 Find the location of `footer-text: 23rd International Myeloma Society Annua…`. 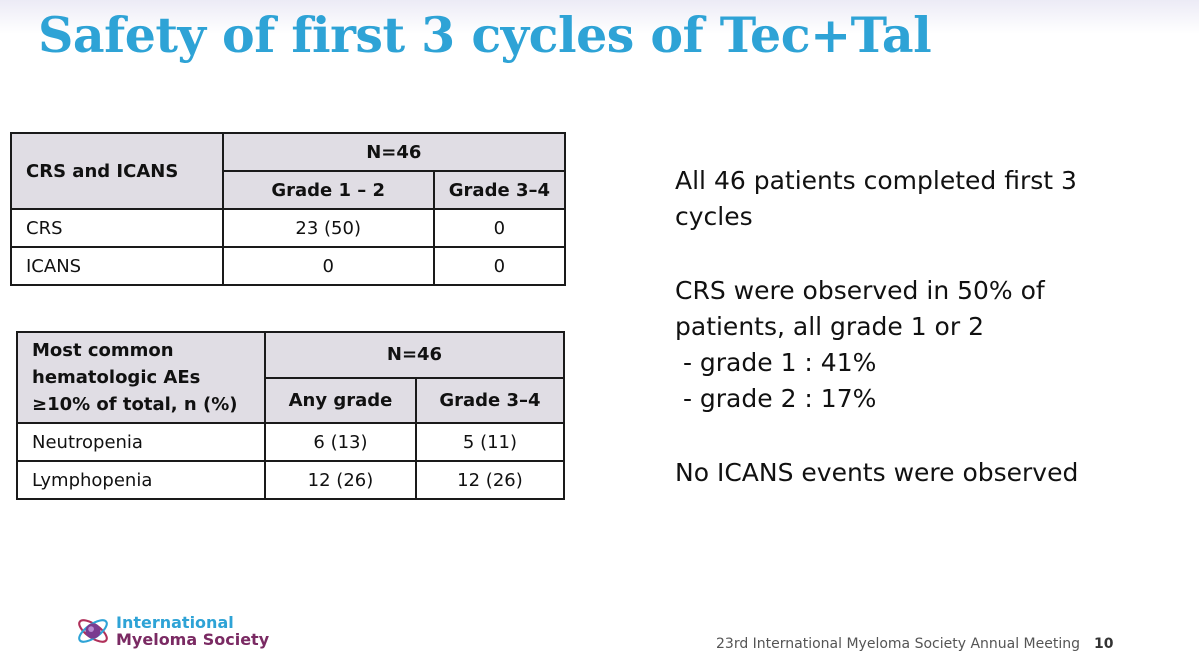

footer-text: 23rd International Myeloma Society Annua… is located at coordinates (898, 644).